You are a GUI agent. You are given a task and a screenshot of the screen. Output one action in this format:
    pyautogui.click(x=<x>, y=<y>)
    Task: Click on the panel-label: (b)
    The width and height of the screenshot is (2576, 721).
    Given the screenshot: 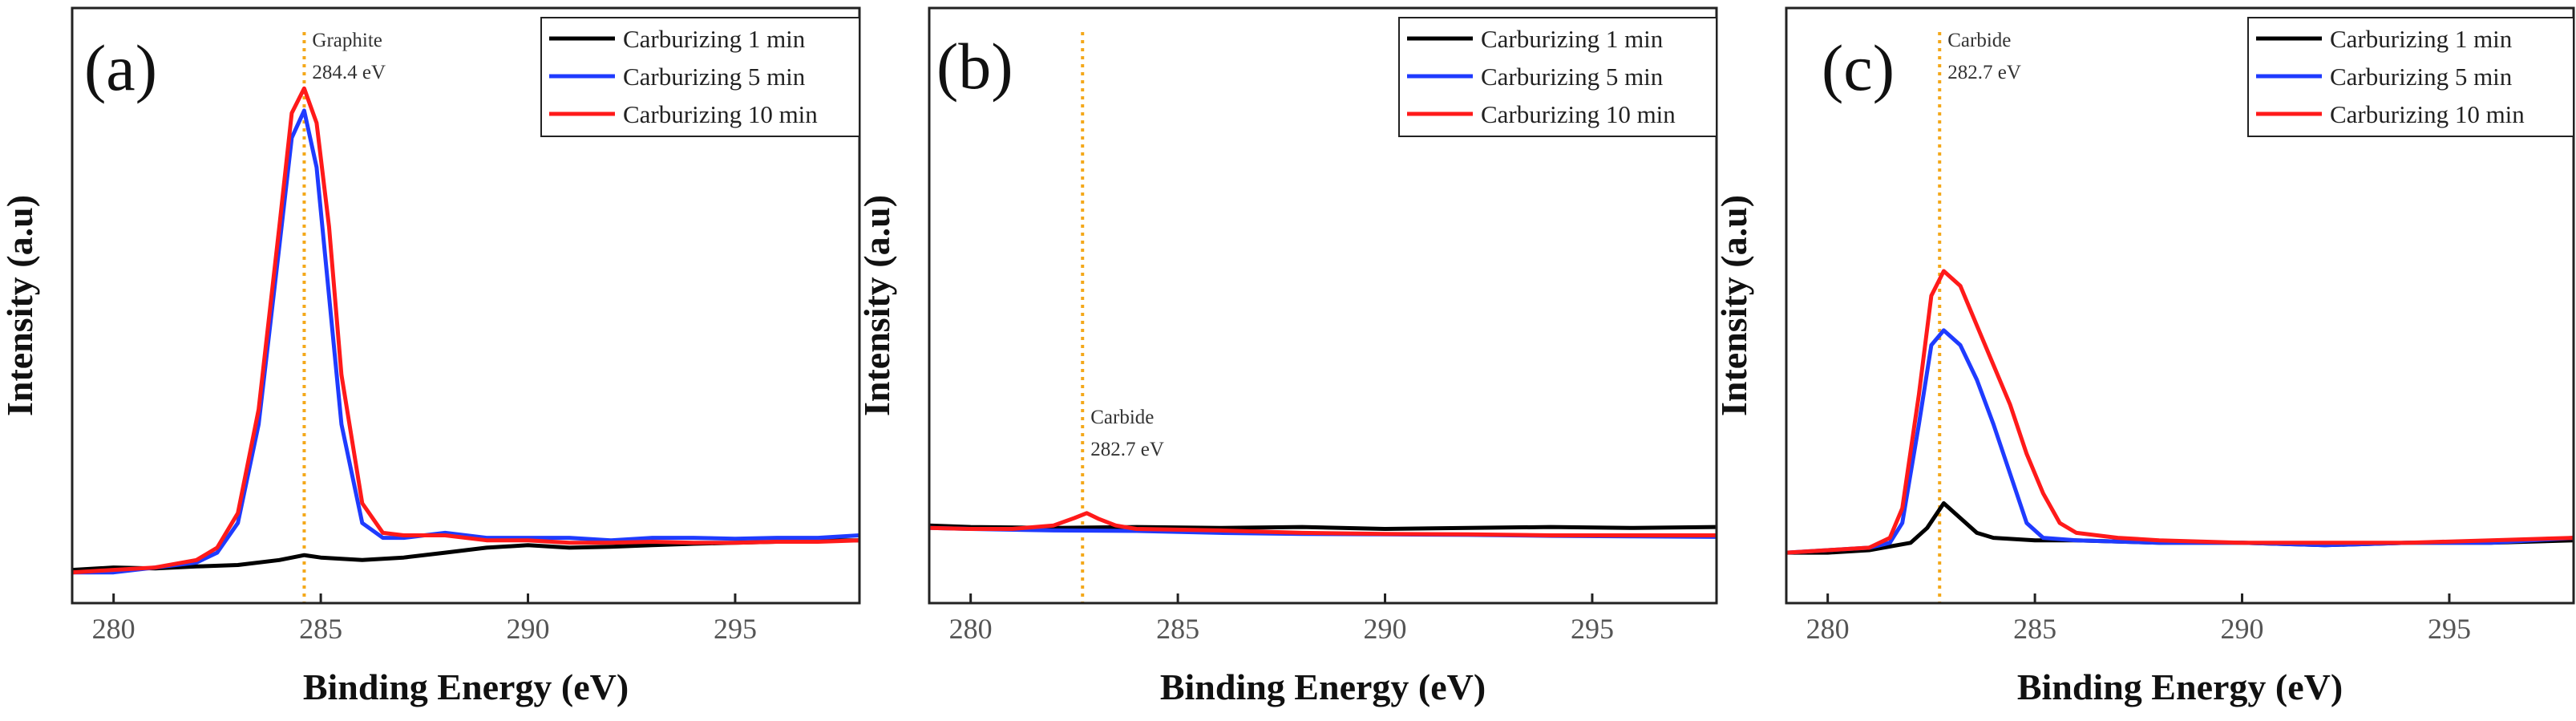 What is the action you would take?
    pyautogui.click(x=974, y=66)
    